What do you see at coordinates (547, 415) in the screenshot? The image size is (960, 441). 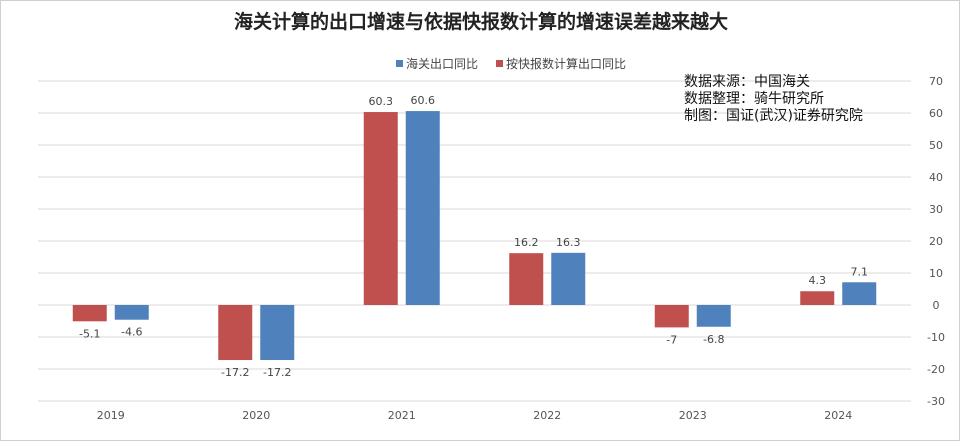 I see `x-tick-label: 2022` at bounding box center [547, 415].